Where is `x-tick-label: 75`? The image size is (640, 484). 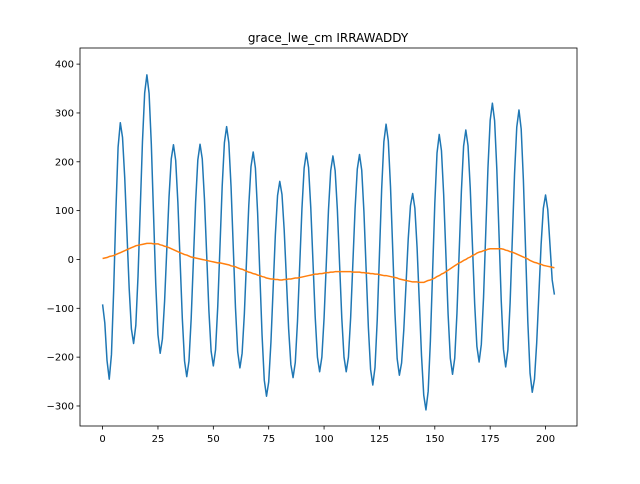 x-tick-label: 75 is located at coordinates (268, 439).